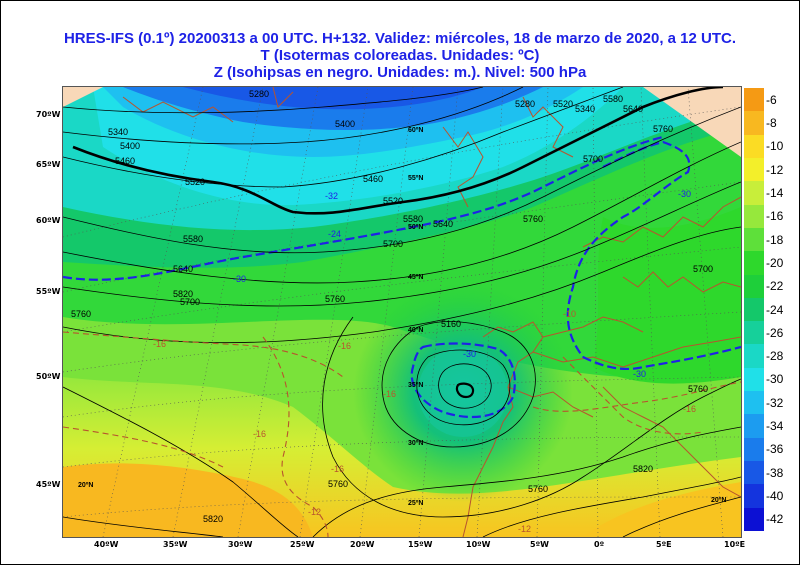 The width and height of the screenshot is (800, 565). What do you see at coordinates (775, 426) in the screenshot?
I see `legend-level-label: -34` at bounding box center [775, 426].